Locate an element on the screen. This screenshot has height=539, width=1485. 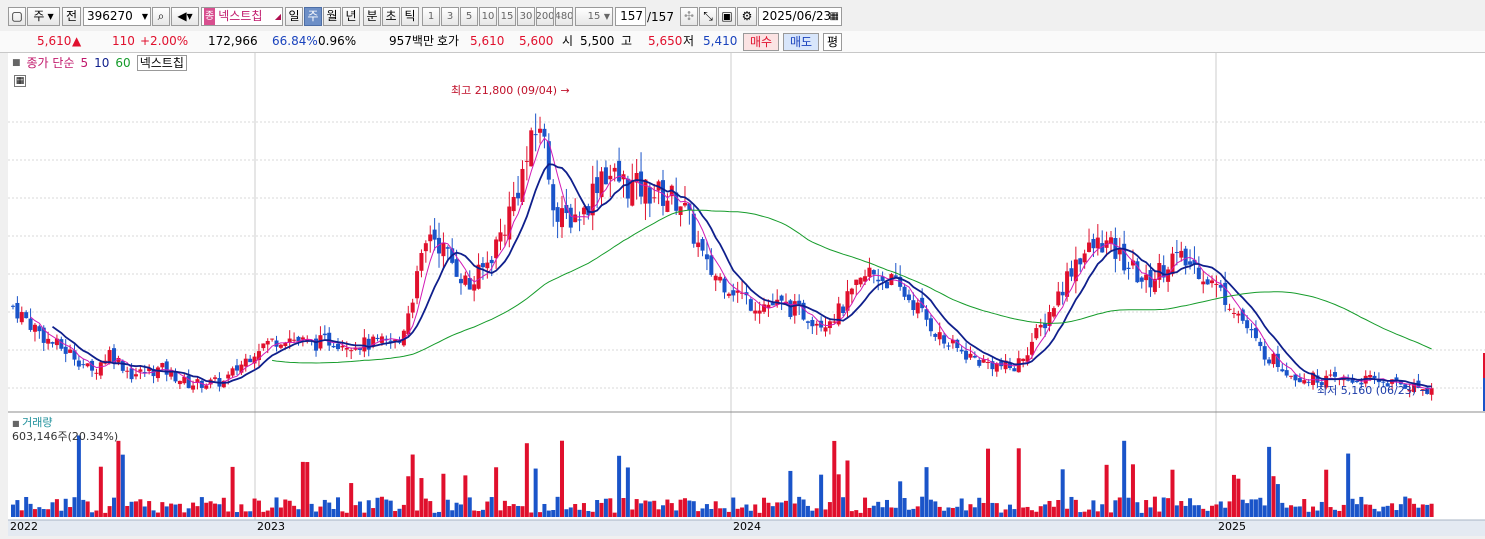
interval-button: 10 is located at coordinates (488, 16).